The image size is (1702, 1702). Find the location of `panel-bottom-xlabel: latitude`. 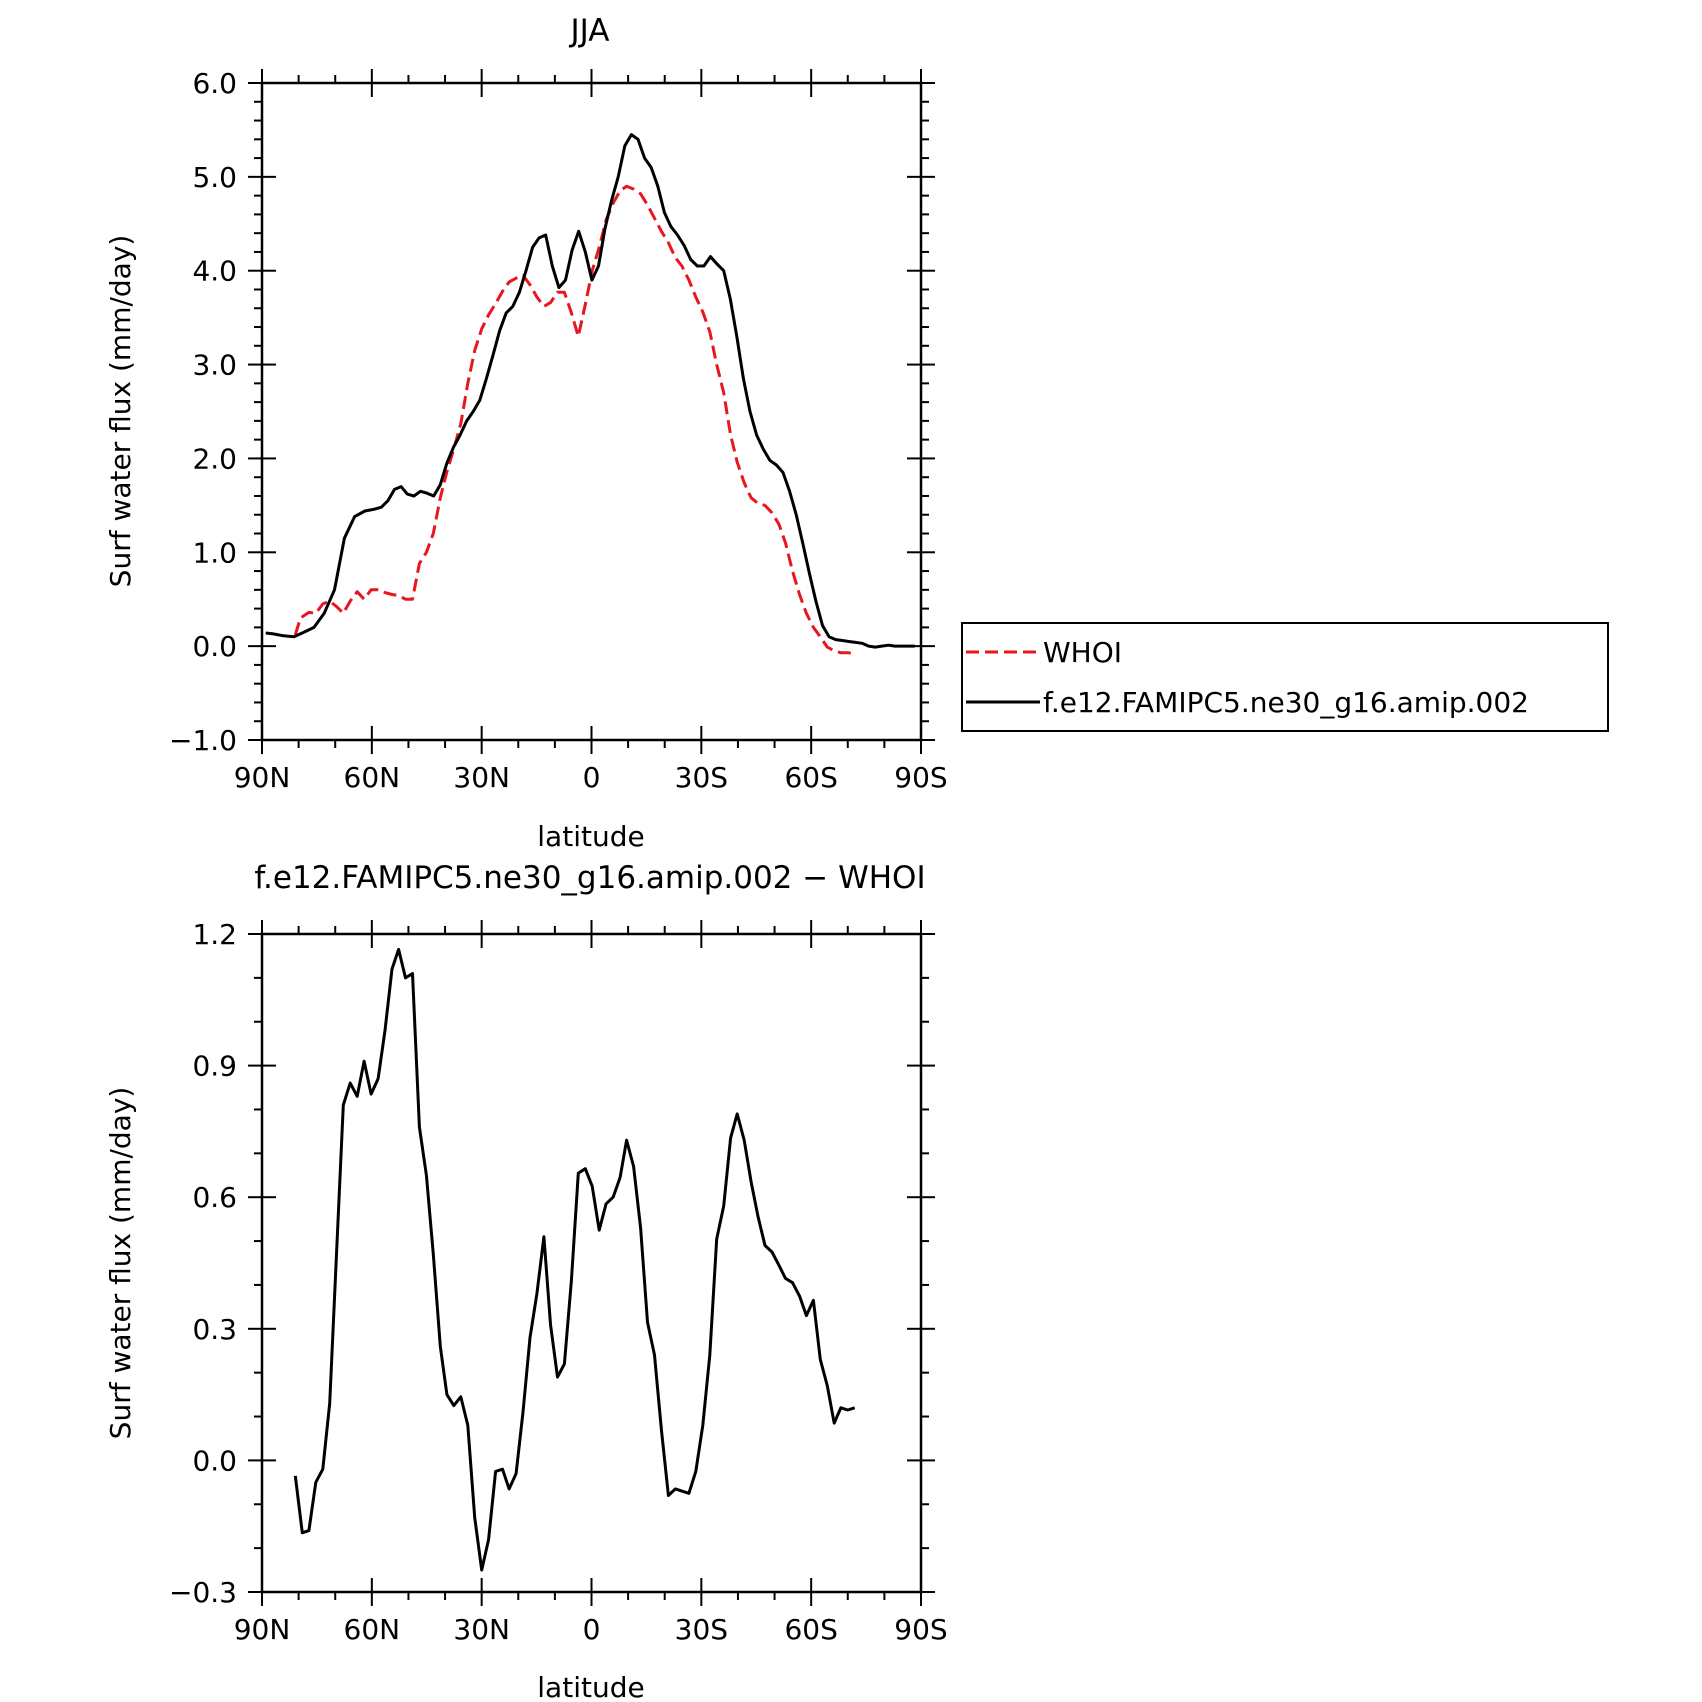

panel-bottom-xlabel: latitude is located at coordinates (590, 1686).